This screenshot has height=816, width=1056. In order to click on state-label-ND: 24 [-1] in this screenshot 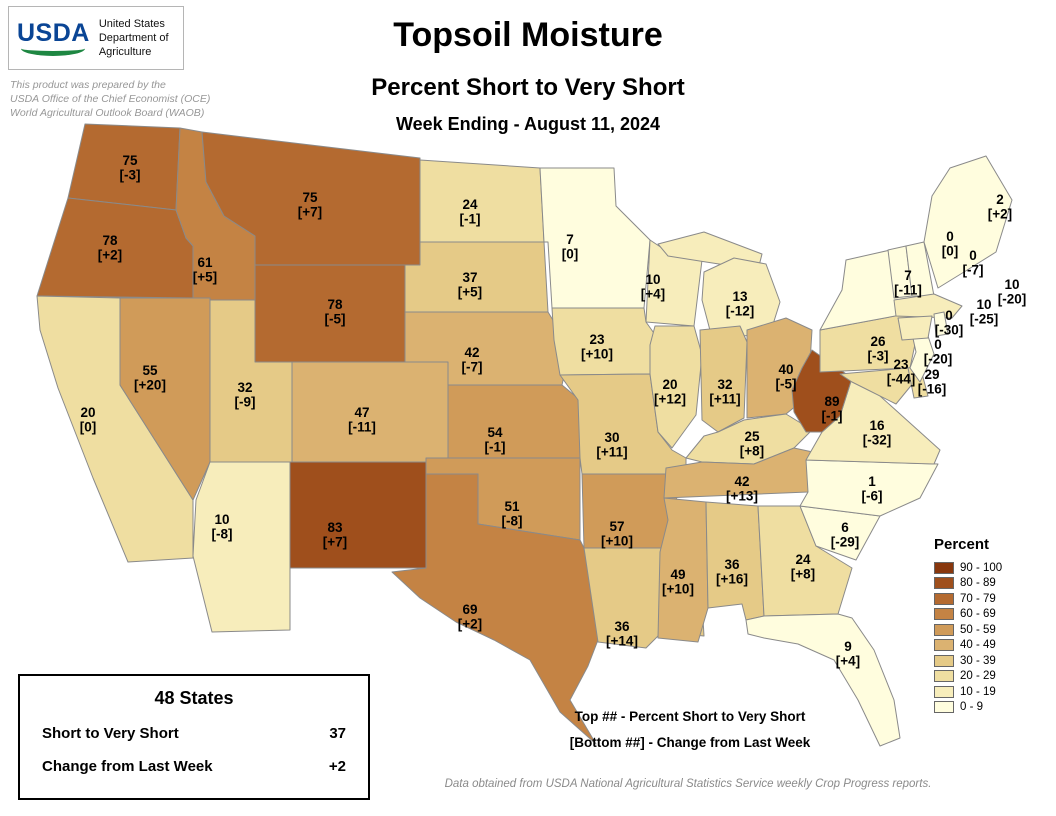, I will do `click(470, 212)`.